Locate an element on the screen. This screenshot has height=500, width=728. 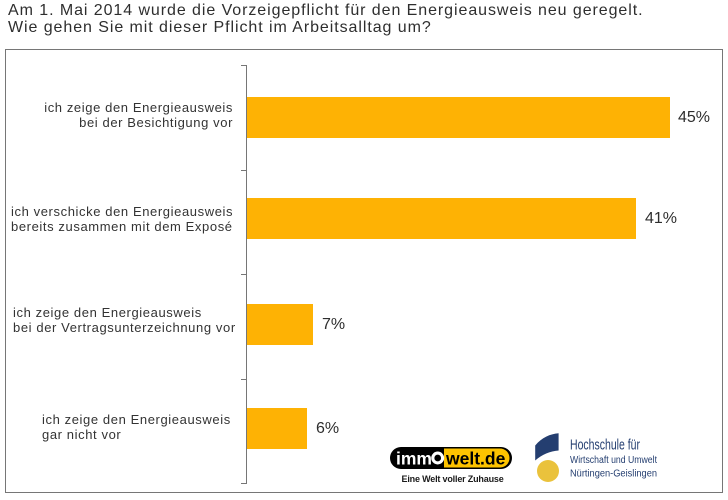
svg-text: welt.de is located at coordinates (475, 459).